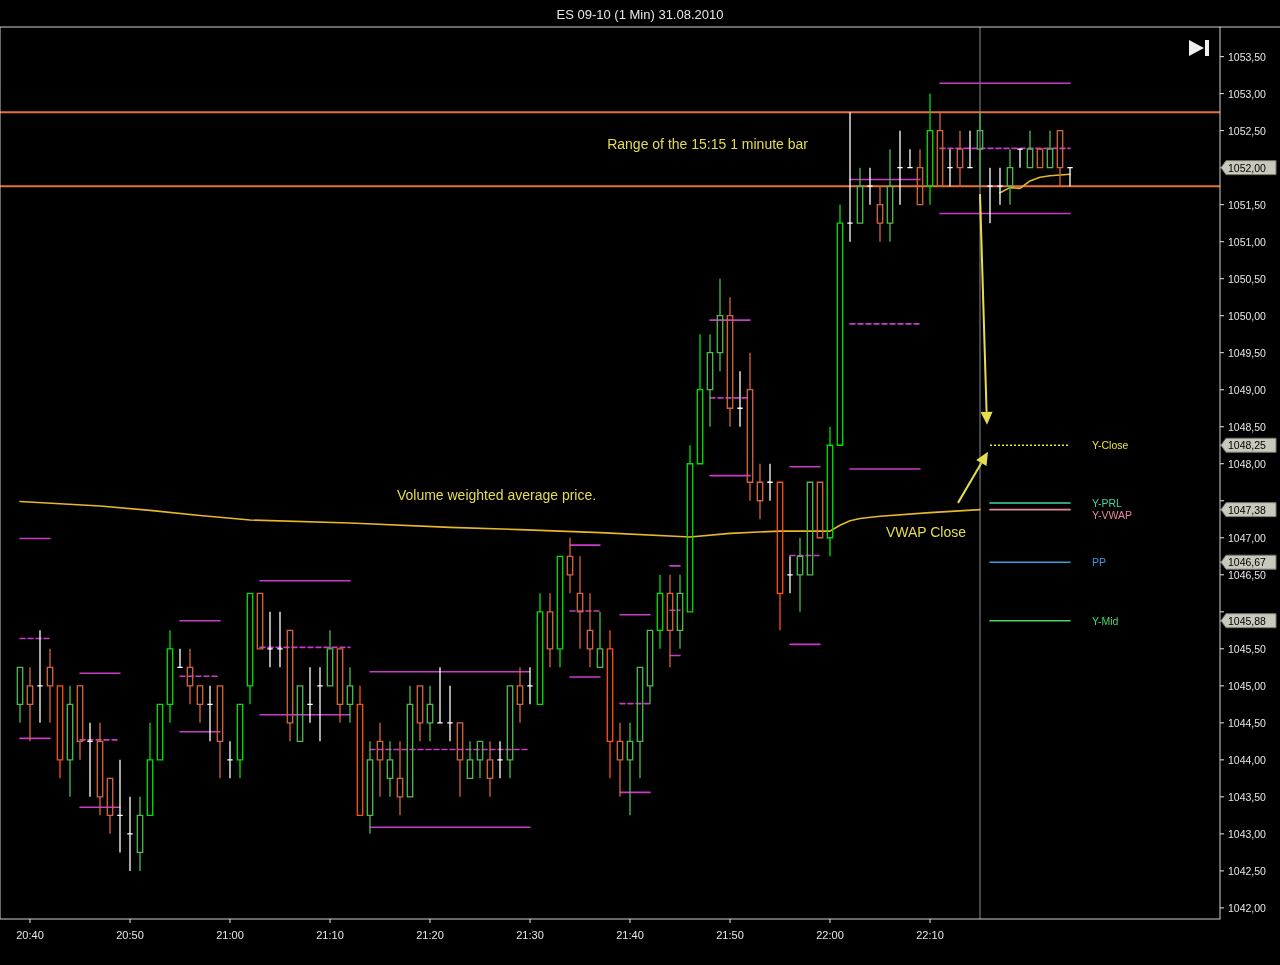 This screenshot has height=965, width=1280. I want to click on y-tick-label: 1051,50, so click(1247, 204).